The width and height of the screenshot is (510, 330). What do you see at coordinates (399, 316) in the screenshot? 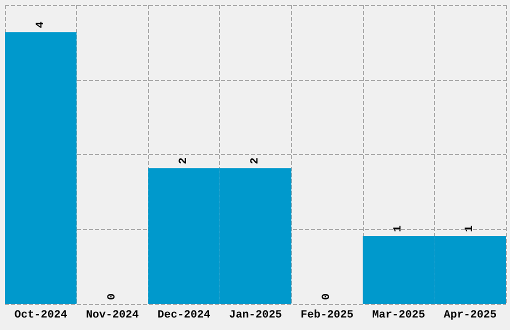
I see `x-tick-label: Mar-2025` at bounding box center [399, 316].